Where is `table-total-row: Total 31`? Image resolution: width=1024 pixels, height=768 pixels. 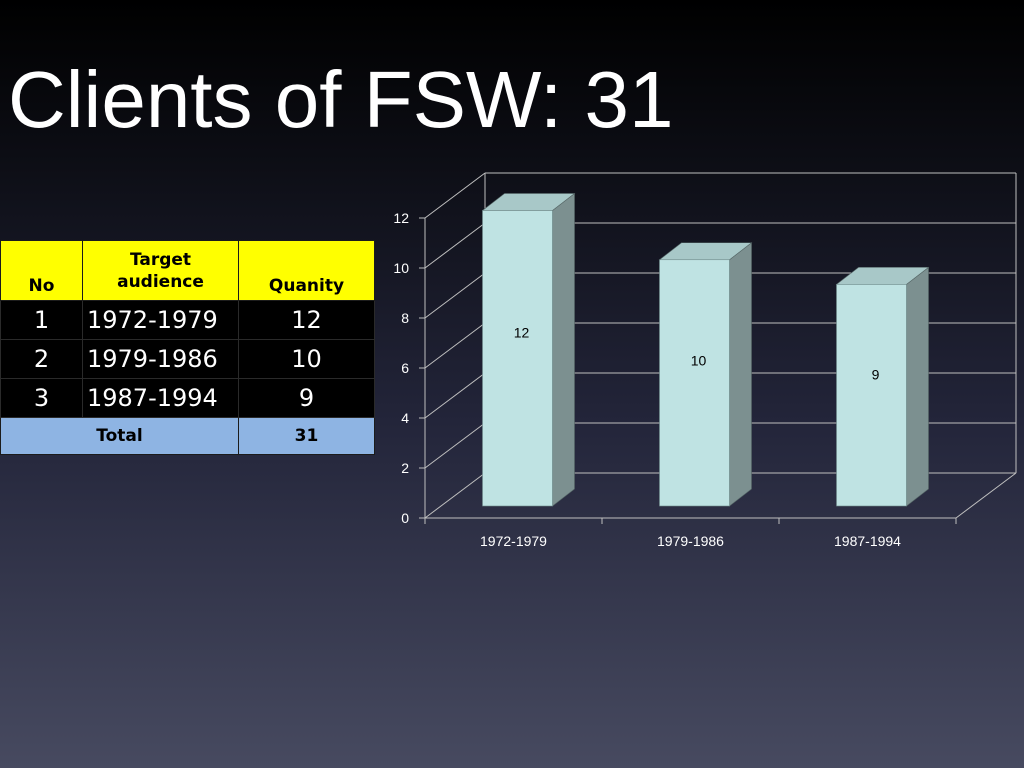
table-total-row: Total 31 is located at coordinates (187, 436).